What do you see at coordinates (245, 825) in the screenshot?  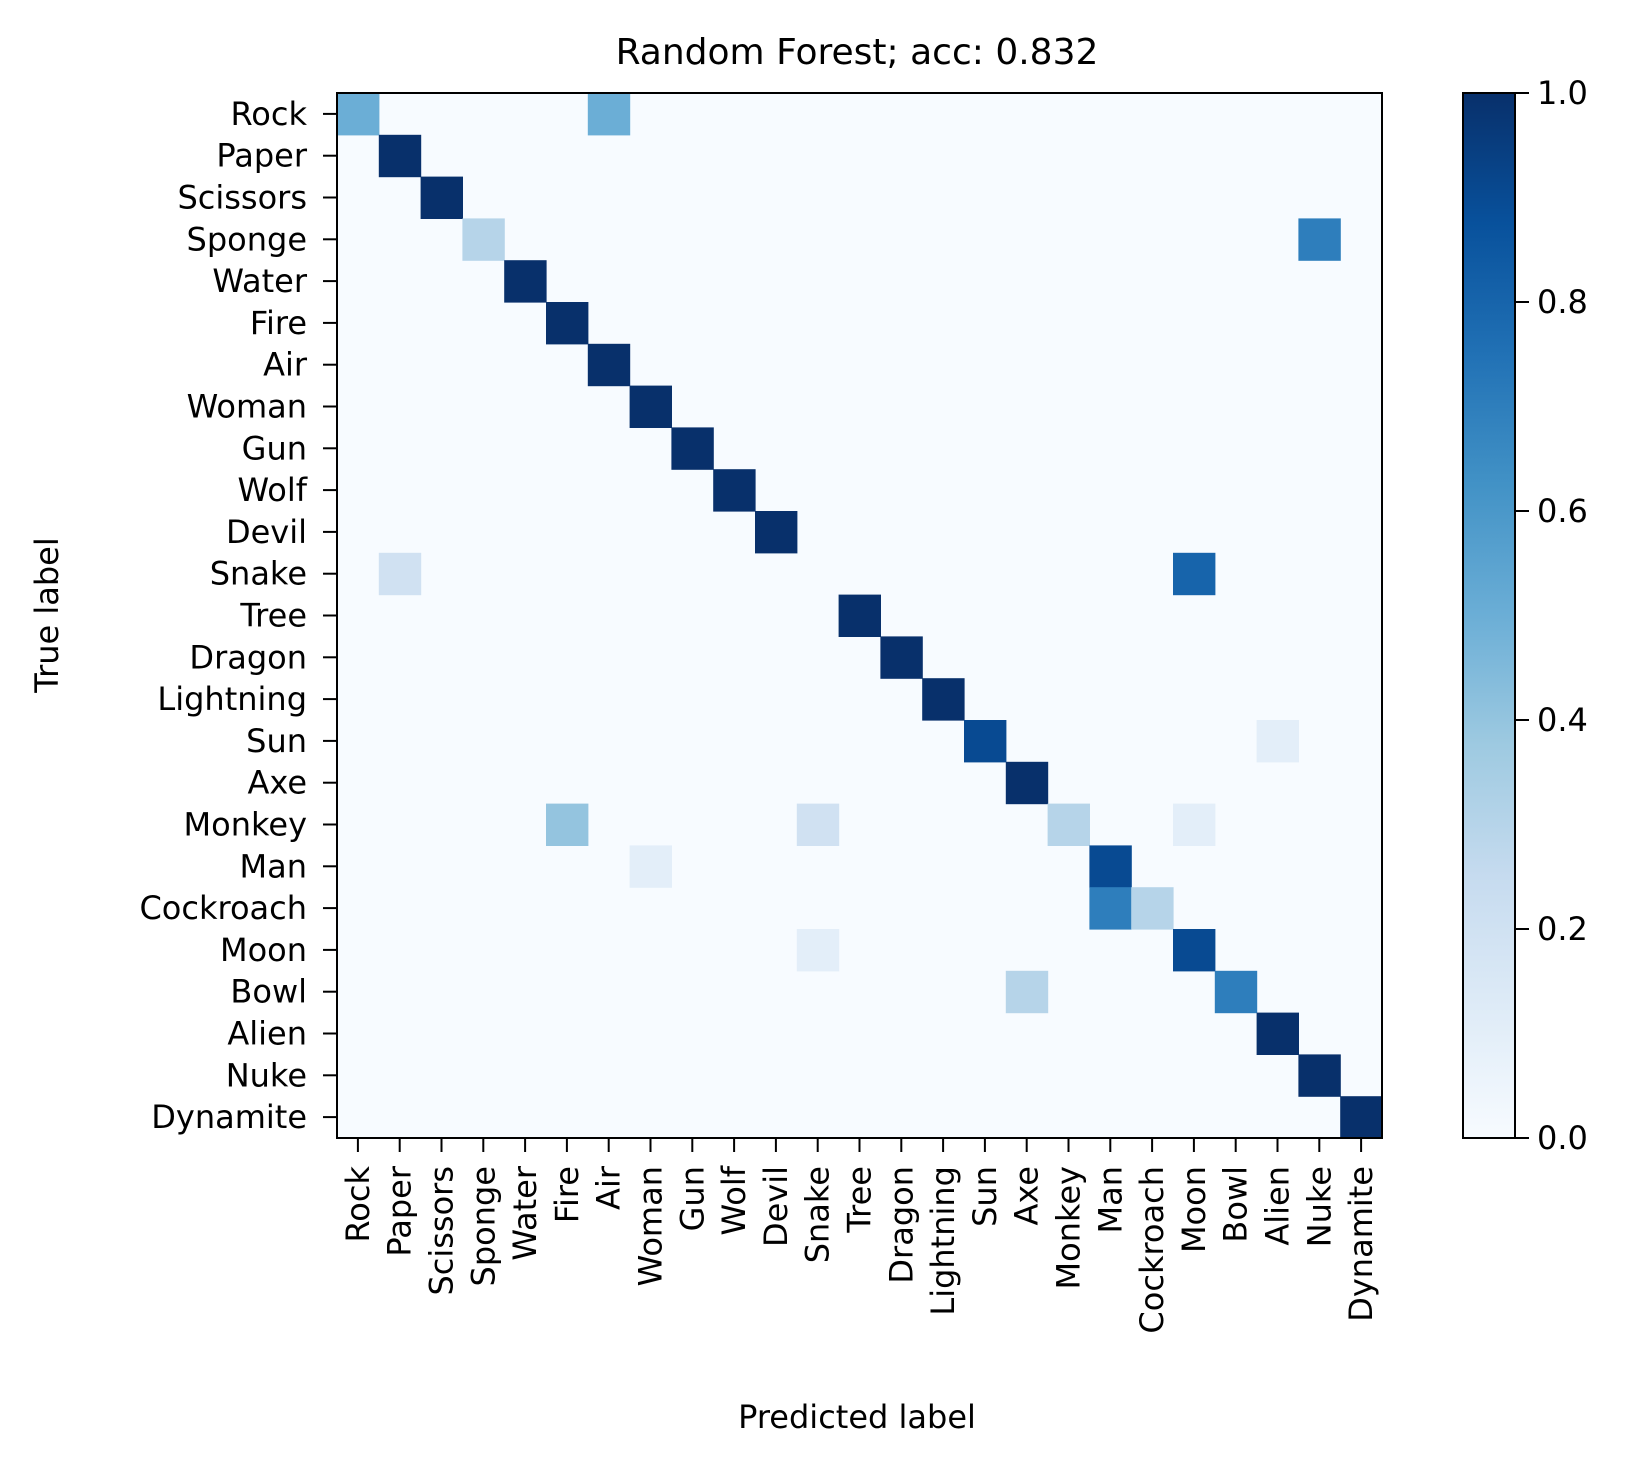 I see `y-tick-label: Monkey` at bounding box center [245, 825].